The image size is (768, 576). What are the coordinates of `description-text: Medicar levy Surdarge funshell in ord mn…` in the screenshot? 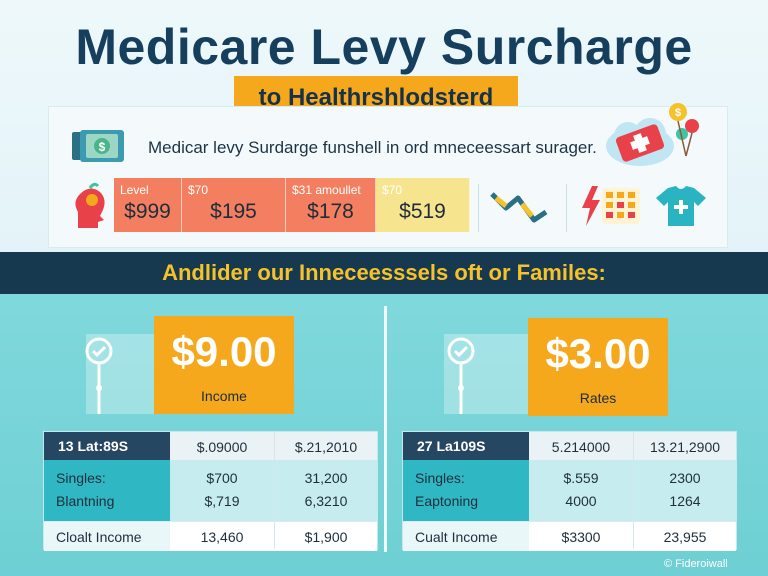 It's located at (372, 147).